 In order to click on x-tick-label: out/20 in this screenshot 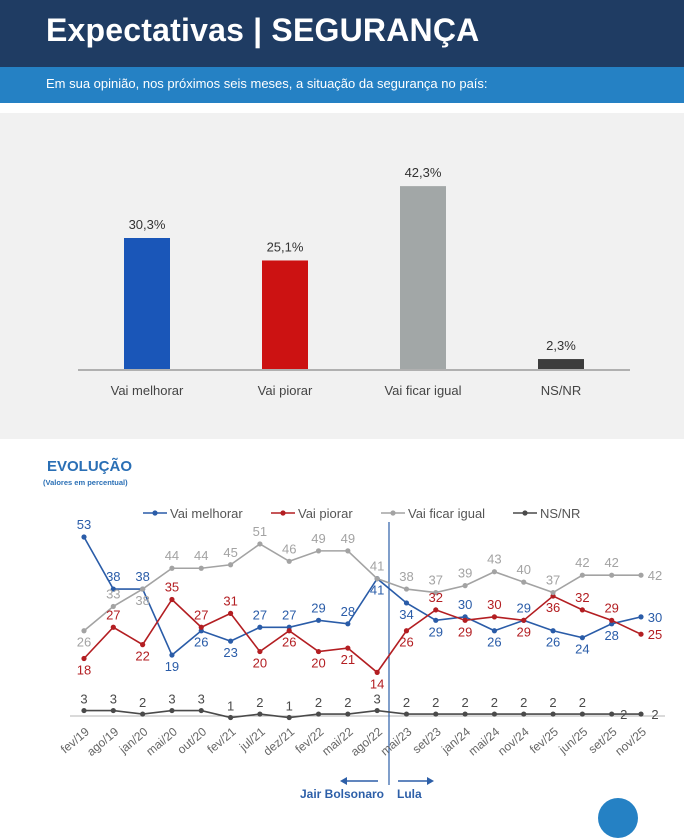, I will do `click(192, 740)`.